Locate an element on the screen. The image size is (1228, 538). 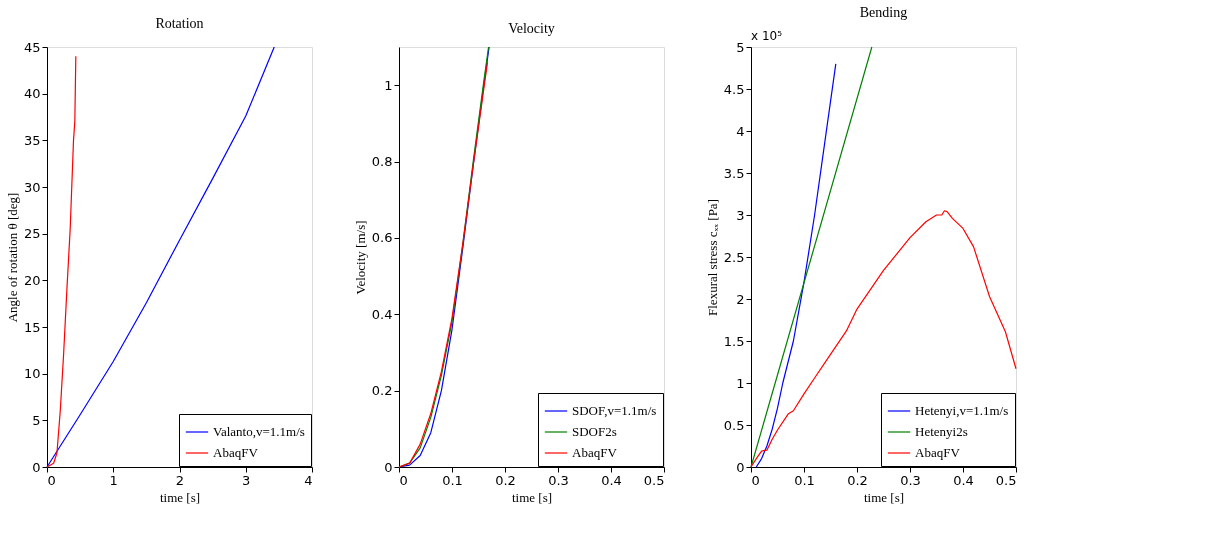
y-axis-title: Angle of rotation θ [deg] is located at coordinates (12, 257).